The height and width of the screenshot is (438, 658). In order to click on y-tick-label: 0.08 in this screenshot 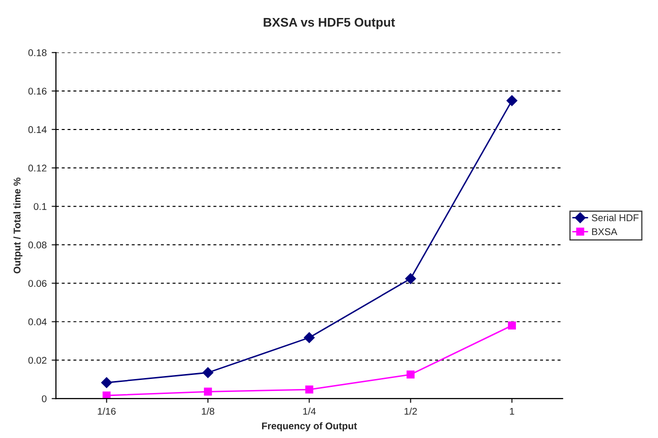, I will do `click(37, 245)`.